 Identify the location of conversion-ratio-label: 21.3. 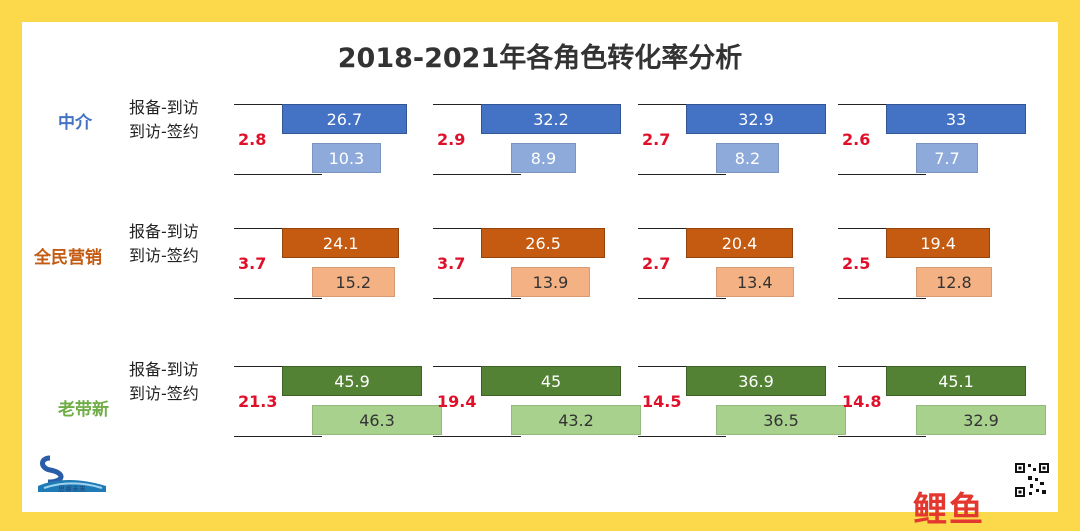
(258, 401).